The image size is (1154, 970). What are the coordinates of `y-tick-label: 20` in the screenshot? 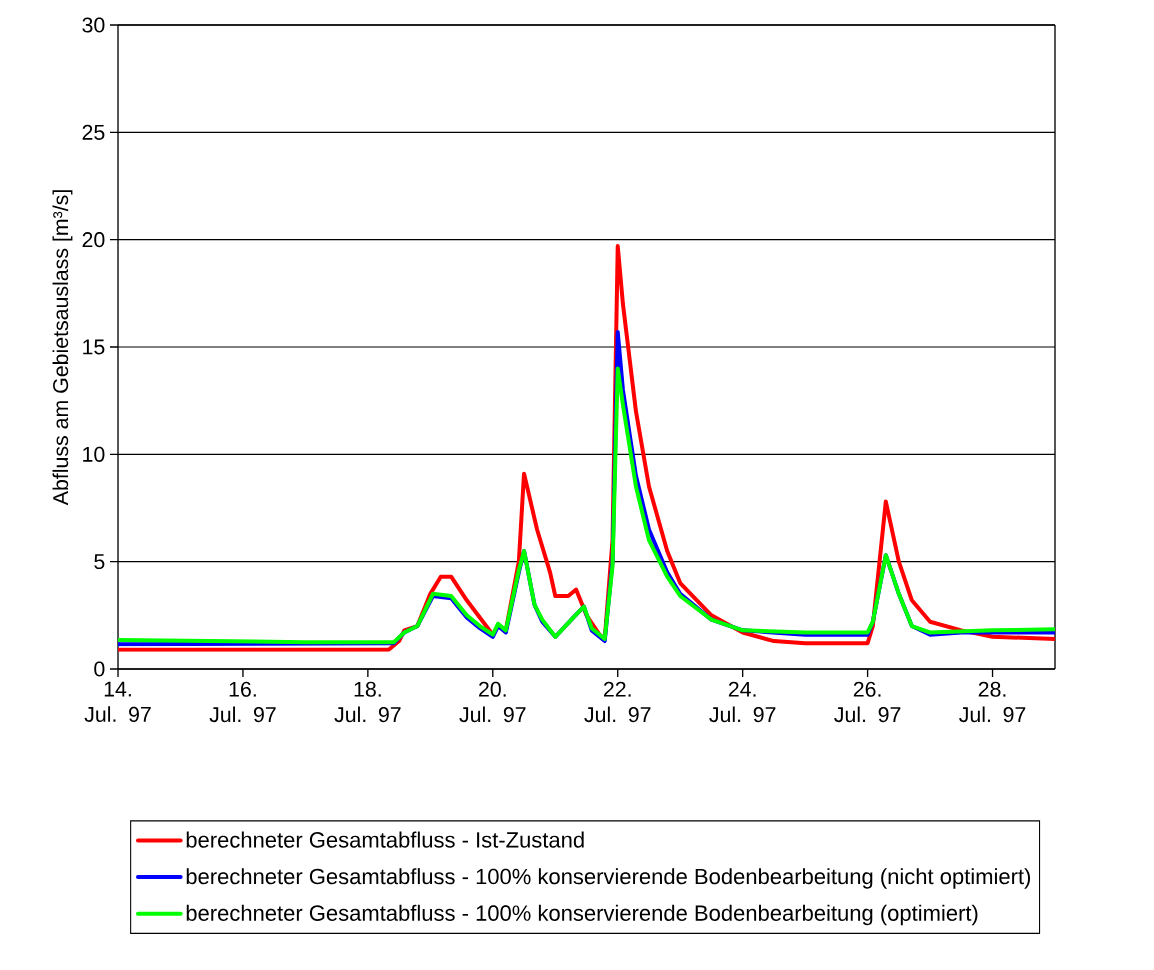 It's located at (93, 240).